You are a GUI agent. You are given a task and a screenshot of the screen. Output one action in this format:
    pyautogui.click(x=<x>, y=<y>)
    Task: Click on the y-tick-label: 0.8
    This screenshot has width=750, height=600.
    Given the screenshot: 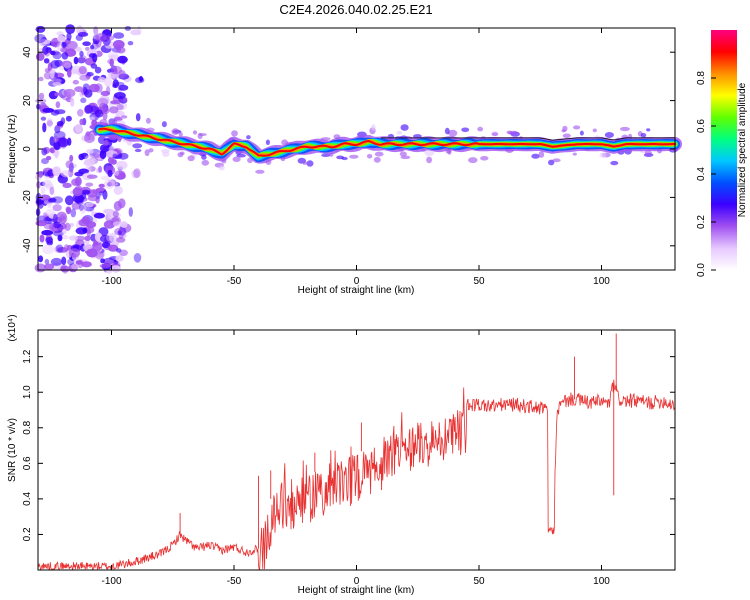 What is the action you would take?
    pyautogui.click(x=27, y=427)
    